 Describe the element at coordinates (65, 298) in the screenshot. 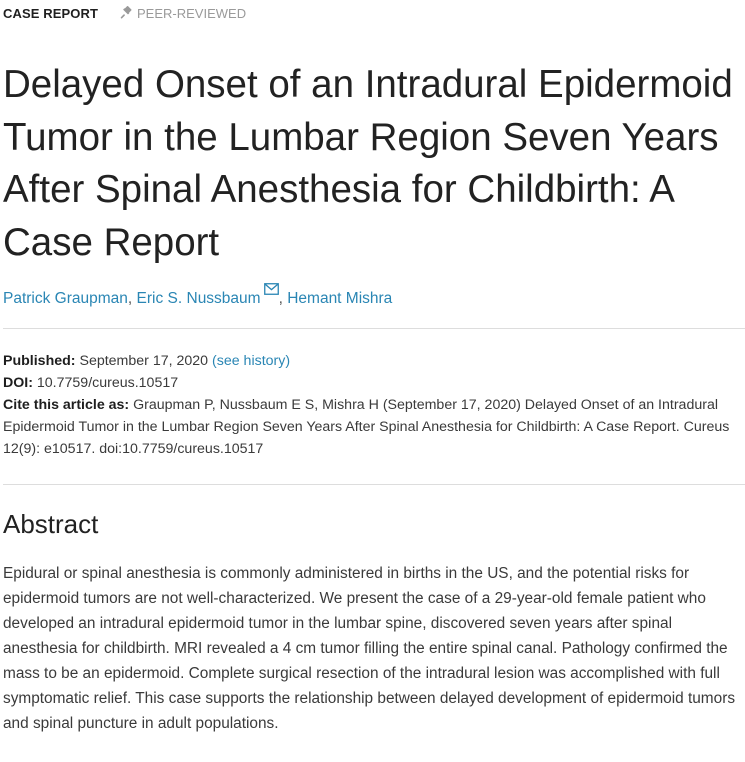

I see `author-link-1: Patrick Graupman` at that location.